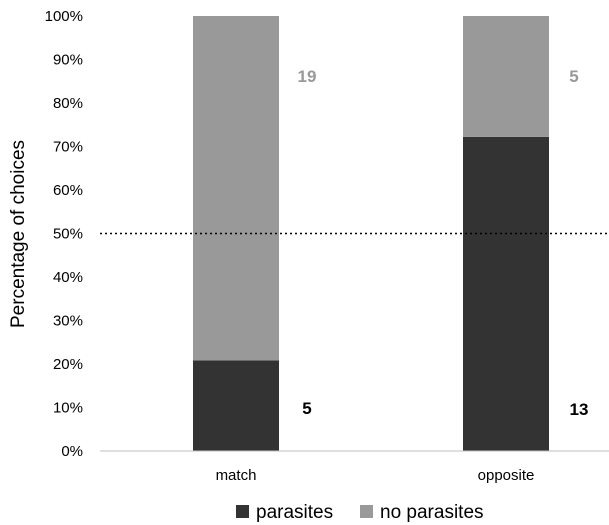  I want to click on y-tick-label: 90%, so click(68, 60).